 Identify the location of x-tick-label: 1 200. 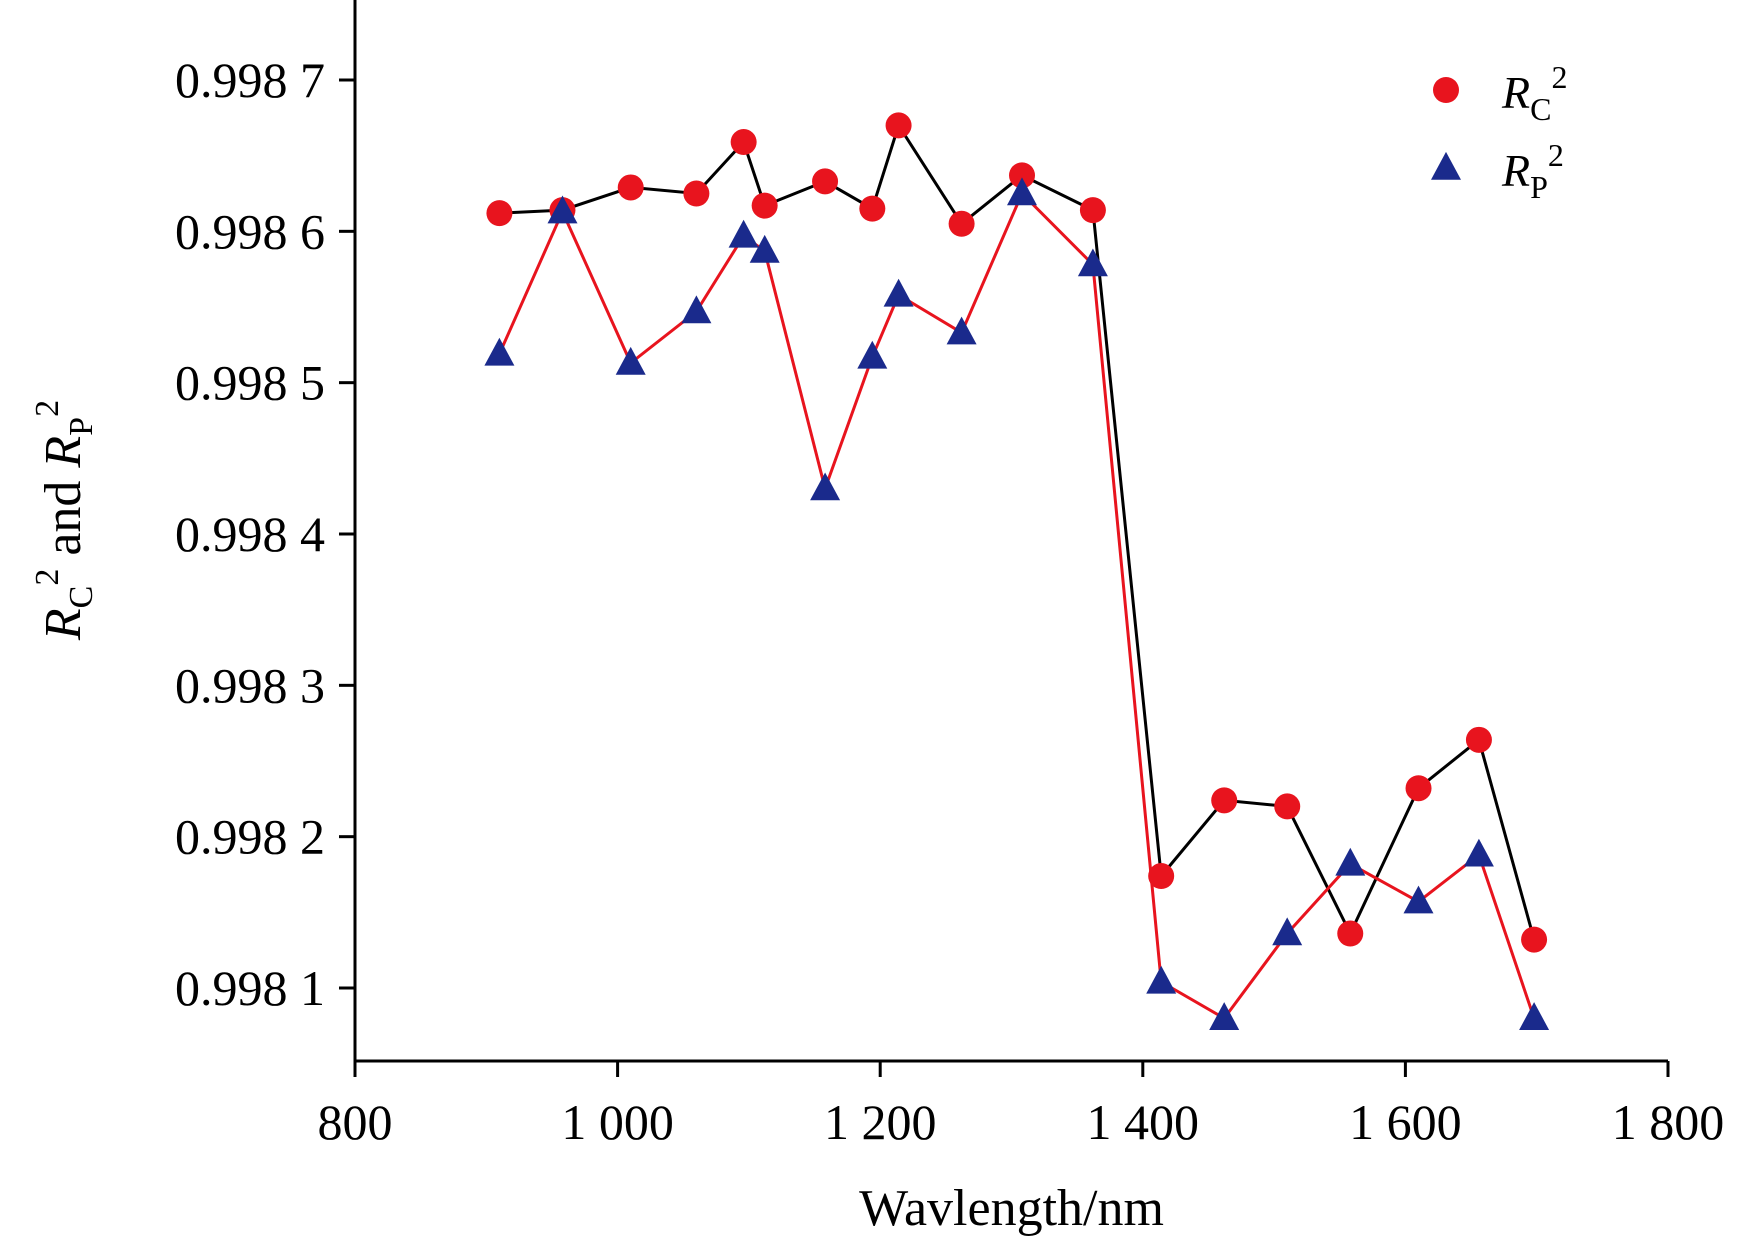
(880, 1122).